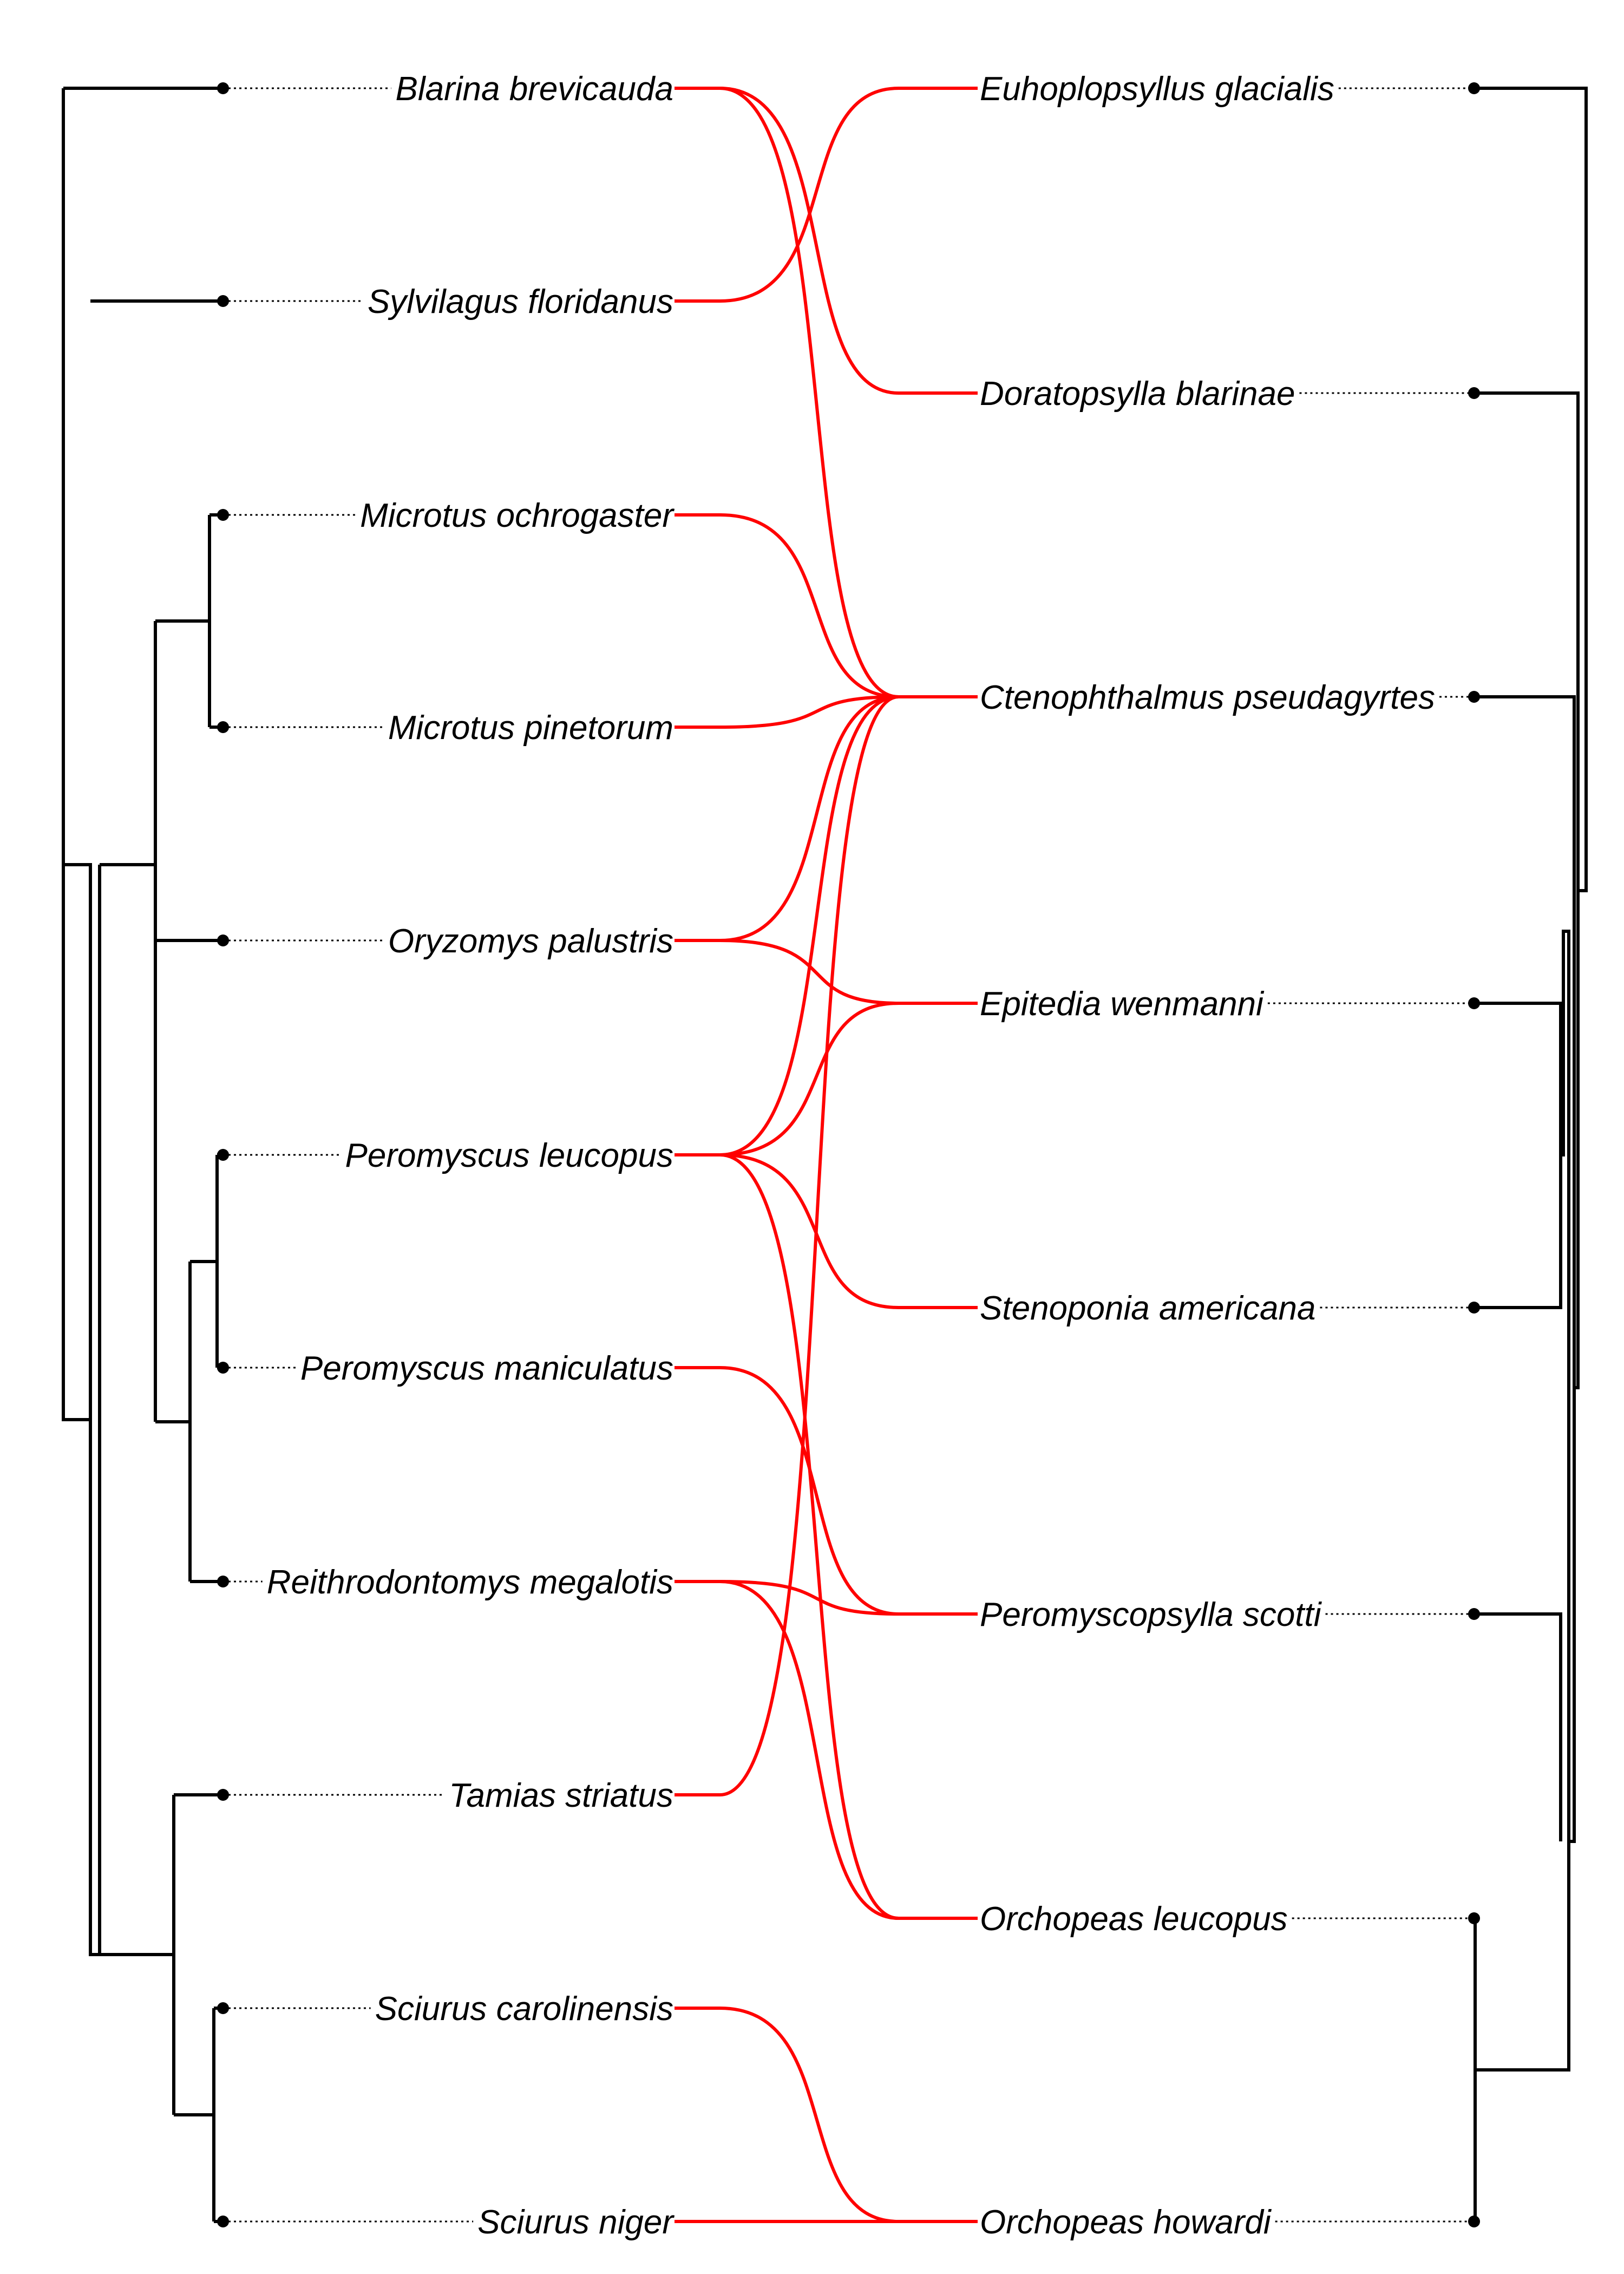 The image size is (1624, 2274). I want to click on parasite-label-stenoponia-americana: Stenoponia americana, so click(1147, 1309).